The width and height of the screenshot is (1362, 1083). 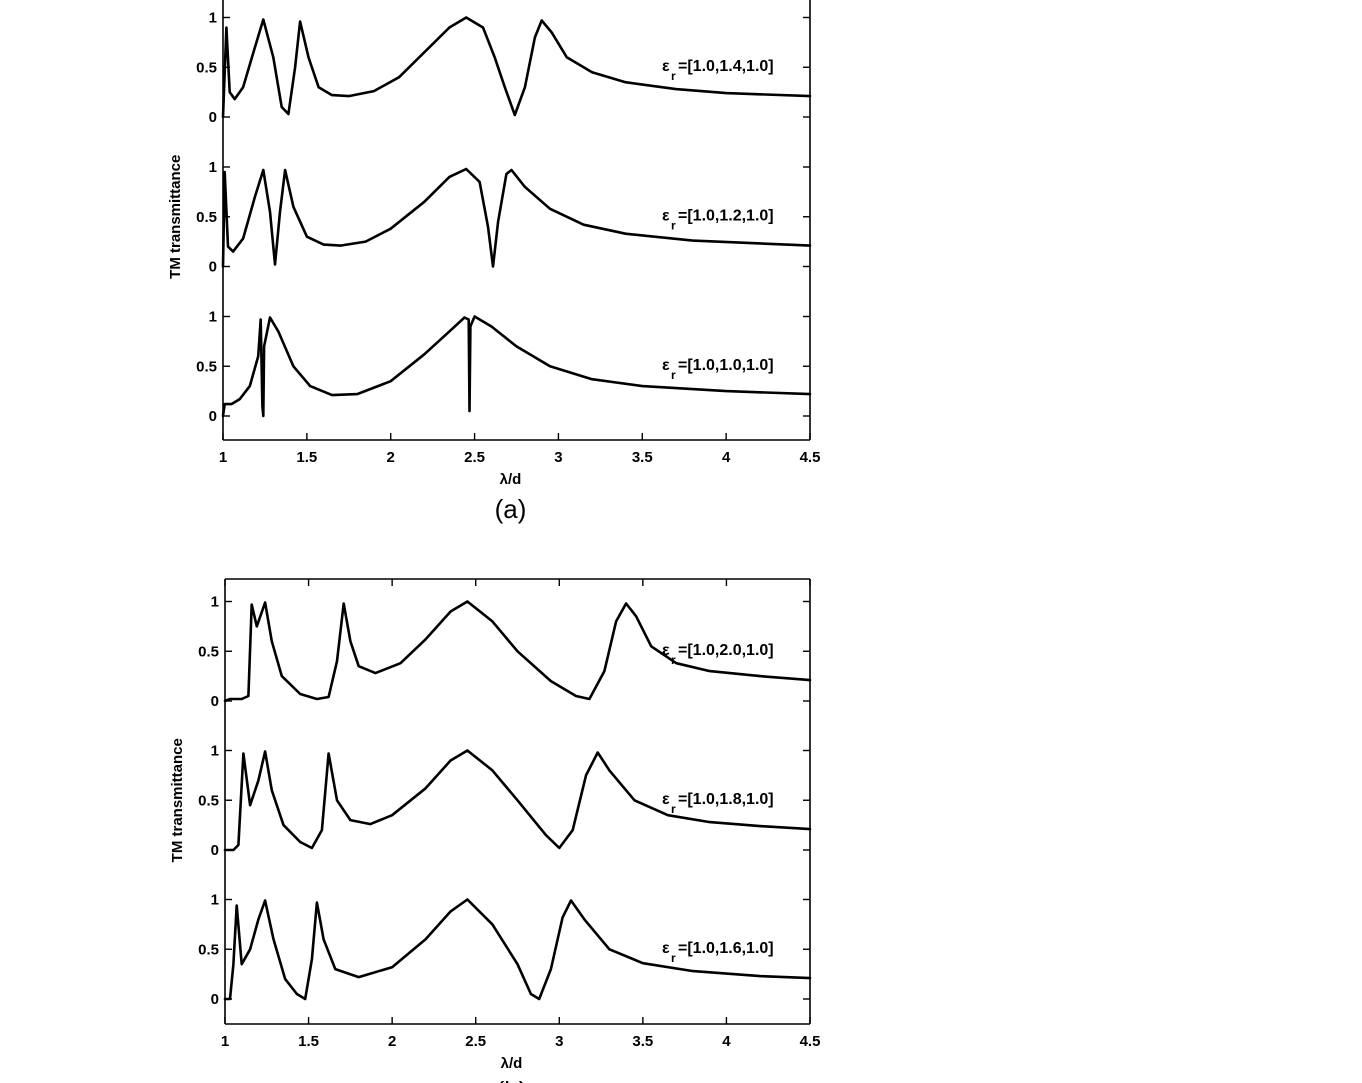 I want to click on series-label-value: =[1.0,1.8,1.0], so click(x=726, y=799).